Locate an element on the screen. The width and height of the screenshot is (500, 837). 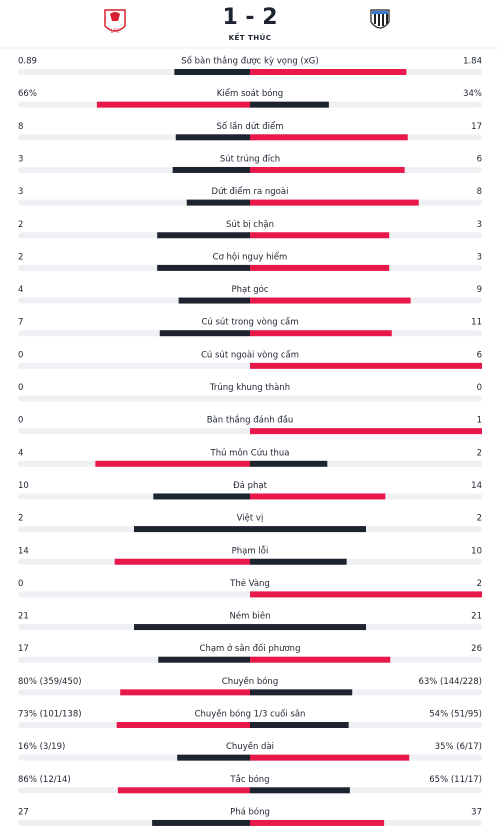
home-value: 8 is located at coordinates (20, 127).